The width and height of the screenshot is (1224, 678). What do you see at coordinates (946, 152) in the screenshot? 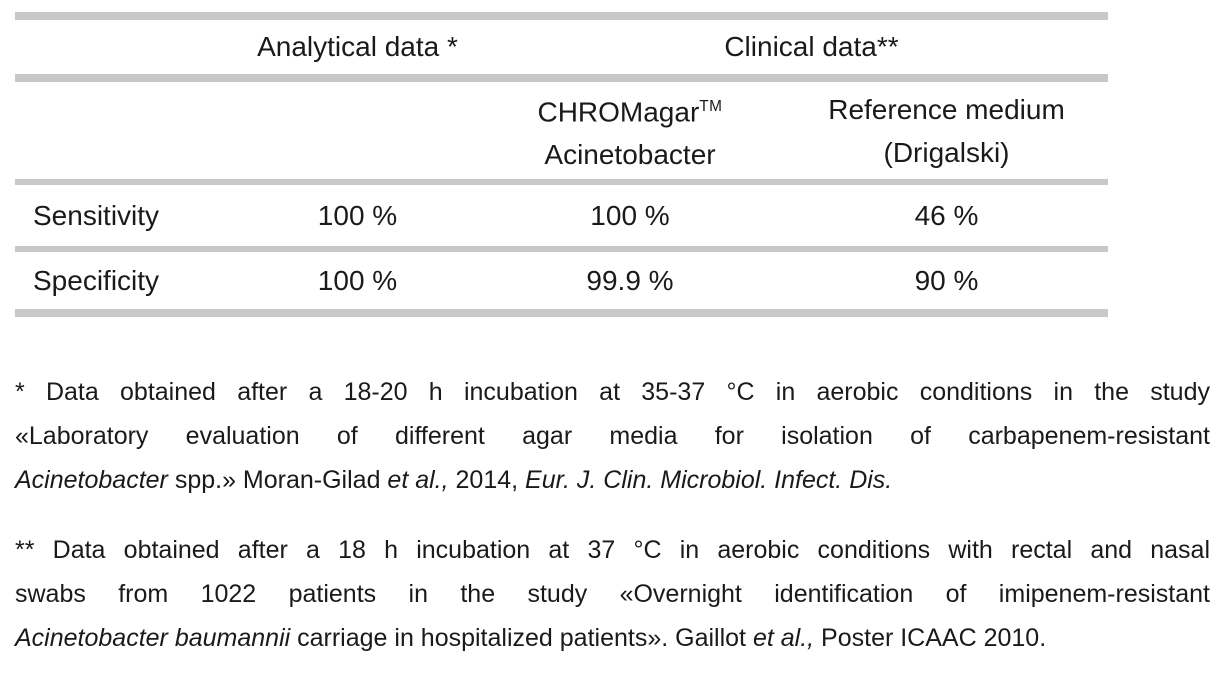
I see `reference-medium-subline: (Drigalski)` at bounding box center [946, 152].